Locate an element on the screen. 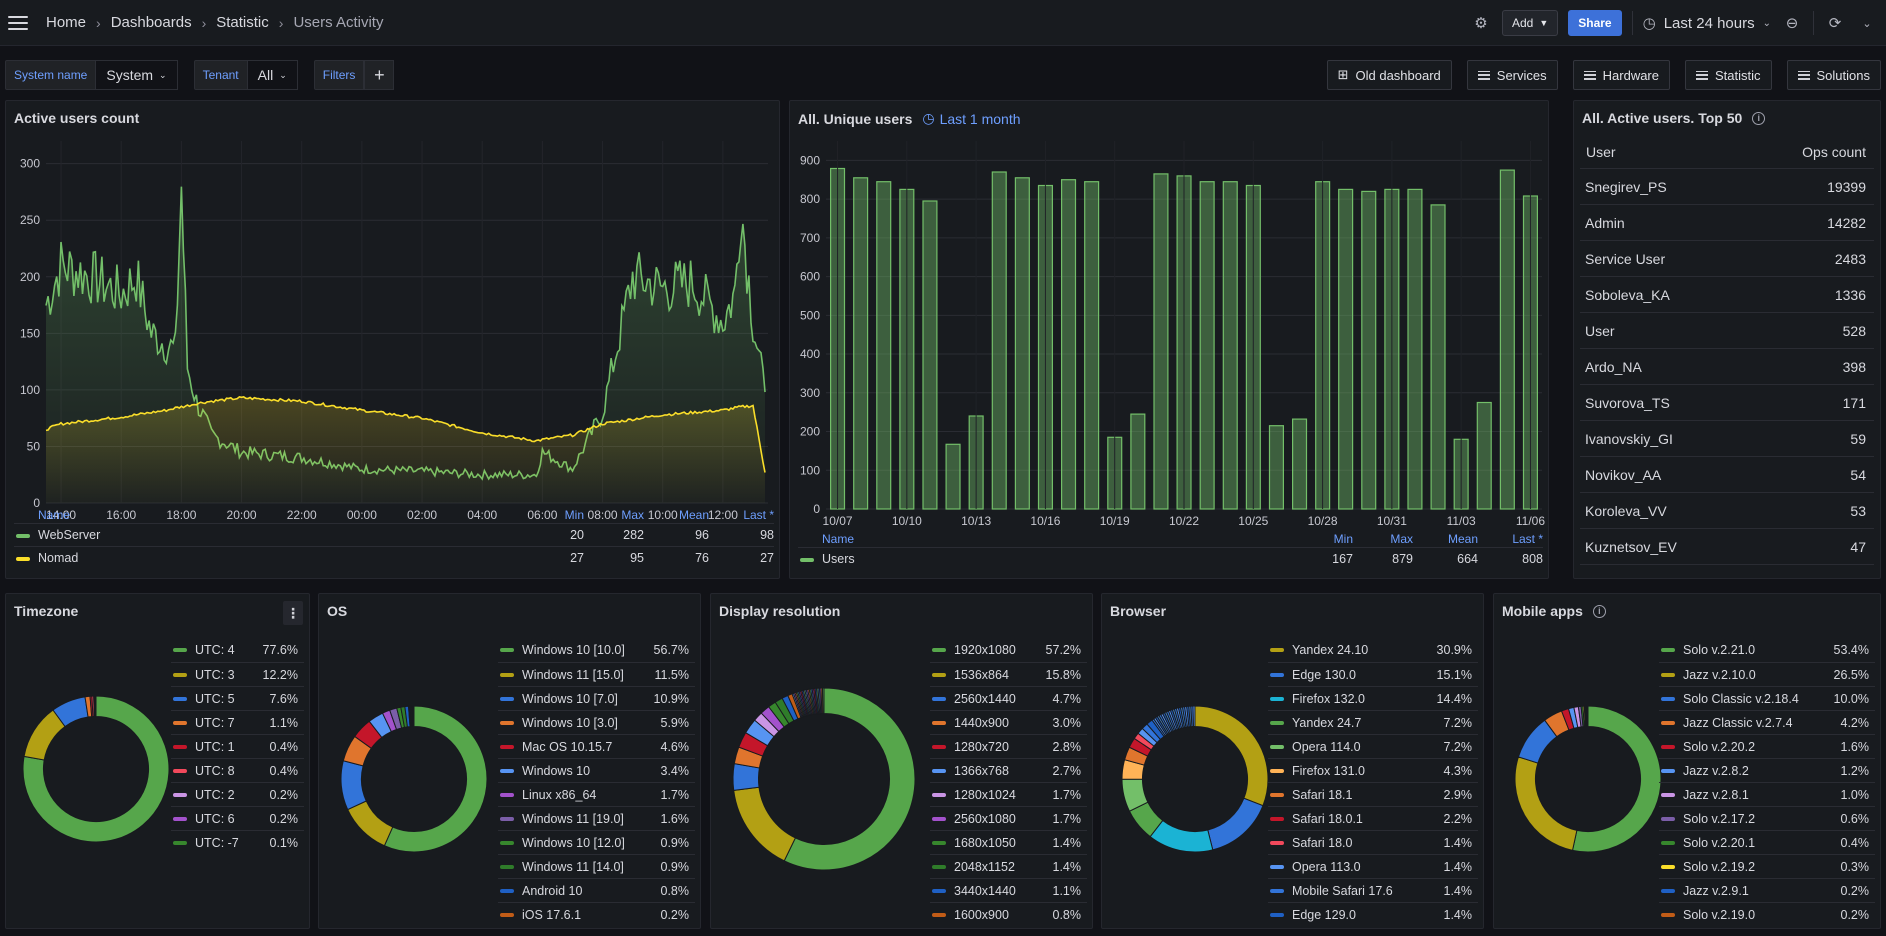 The image size is (1886, 936). legend-item: 3440x1440 1.1% is located at coordinates (1008, 890).